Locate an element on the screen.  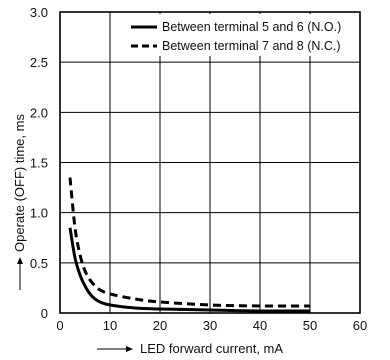
x-tick-label: 30 is located at coordinates (210, 325).